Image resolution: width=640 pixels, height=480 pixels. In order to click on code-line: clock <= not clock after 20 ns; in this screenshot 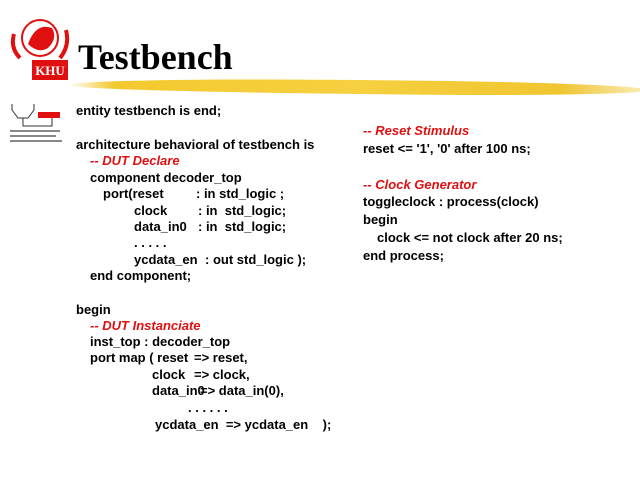, I will do `click(470, 237)`.